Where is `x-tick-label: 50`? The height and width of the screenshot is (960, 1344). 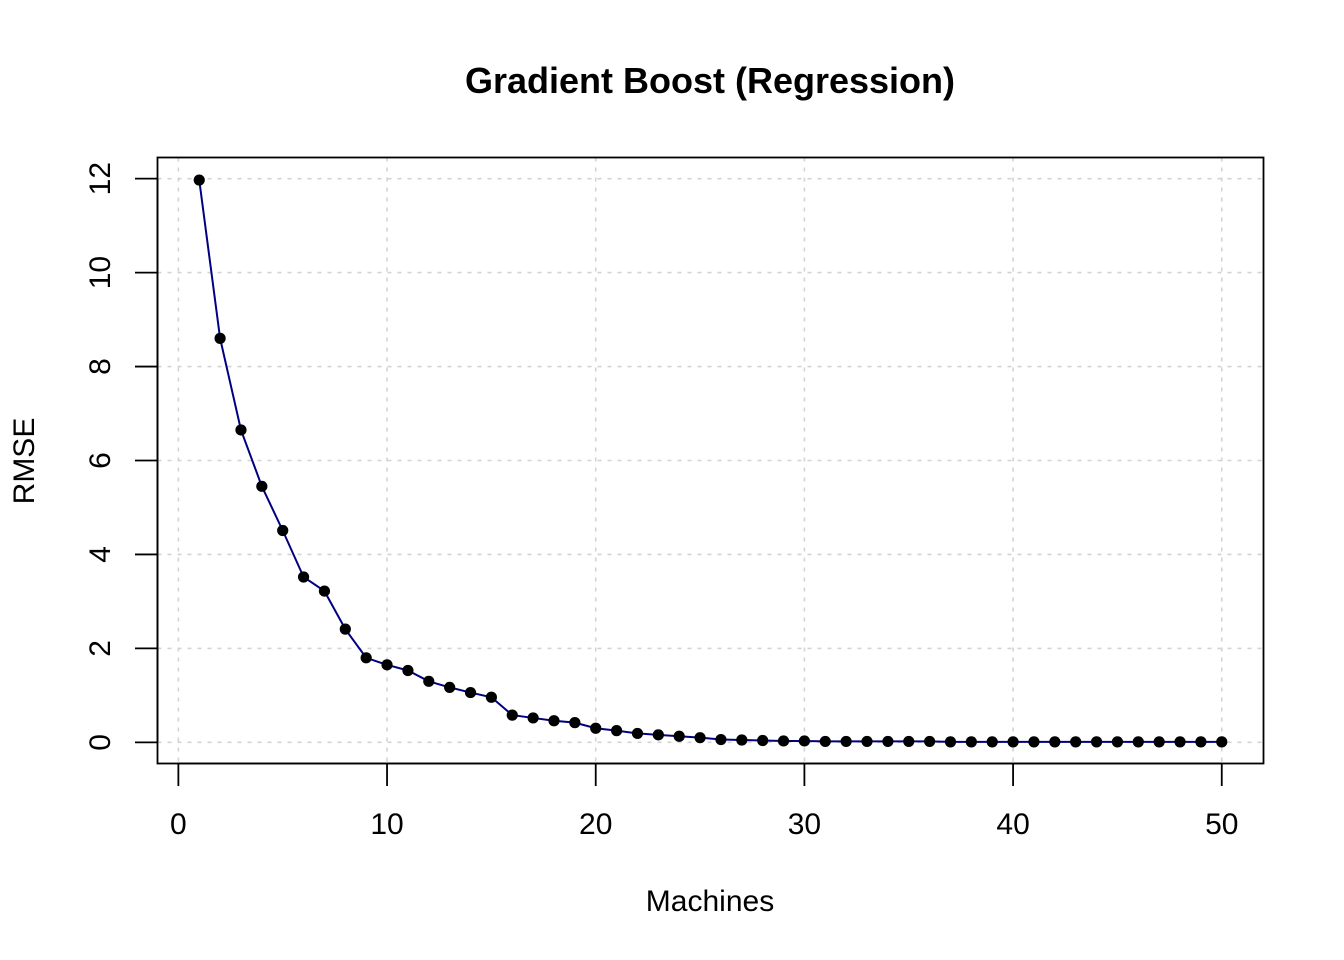
x-tick-label: 50 is located at coordinates (1221, 824).